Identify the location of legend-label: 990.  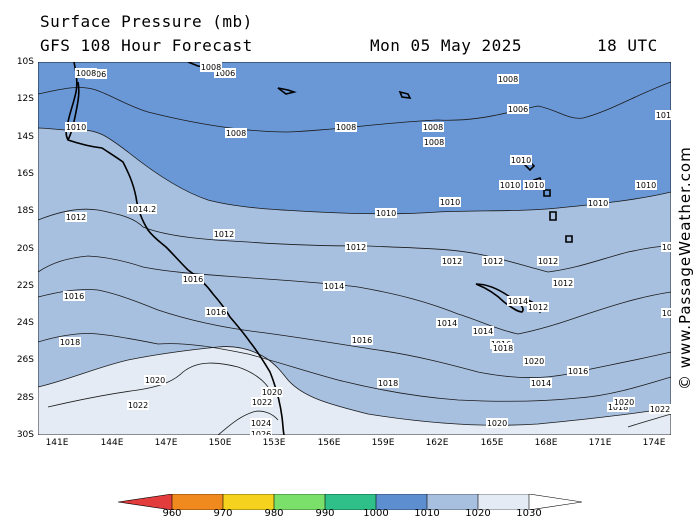
(325, 513).